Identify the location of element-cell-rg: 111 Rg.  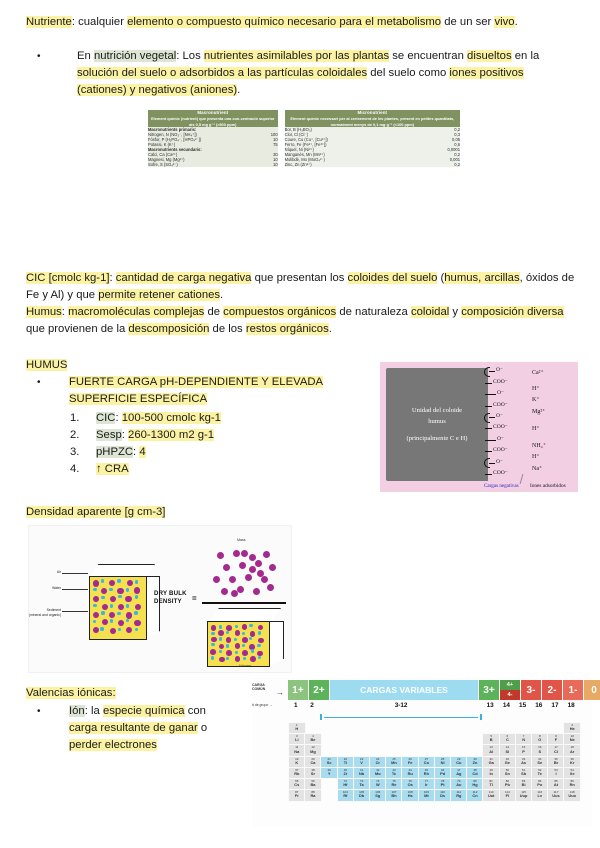
(459, 795).